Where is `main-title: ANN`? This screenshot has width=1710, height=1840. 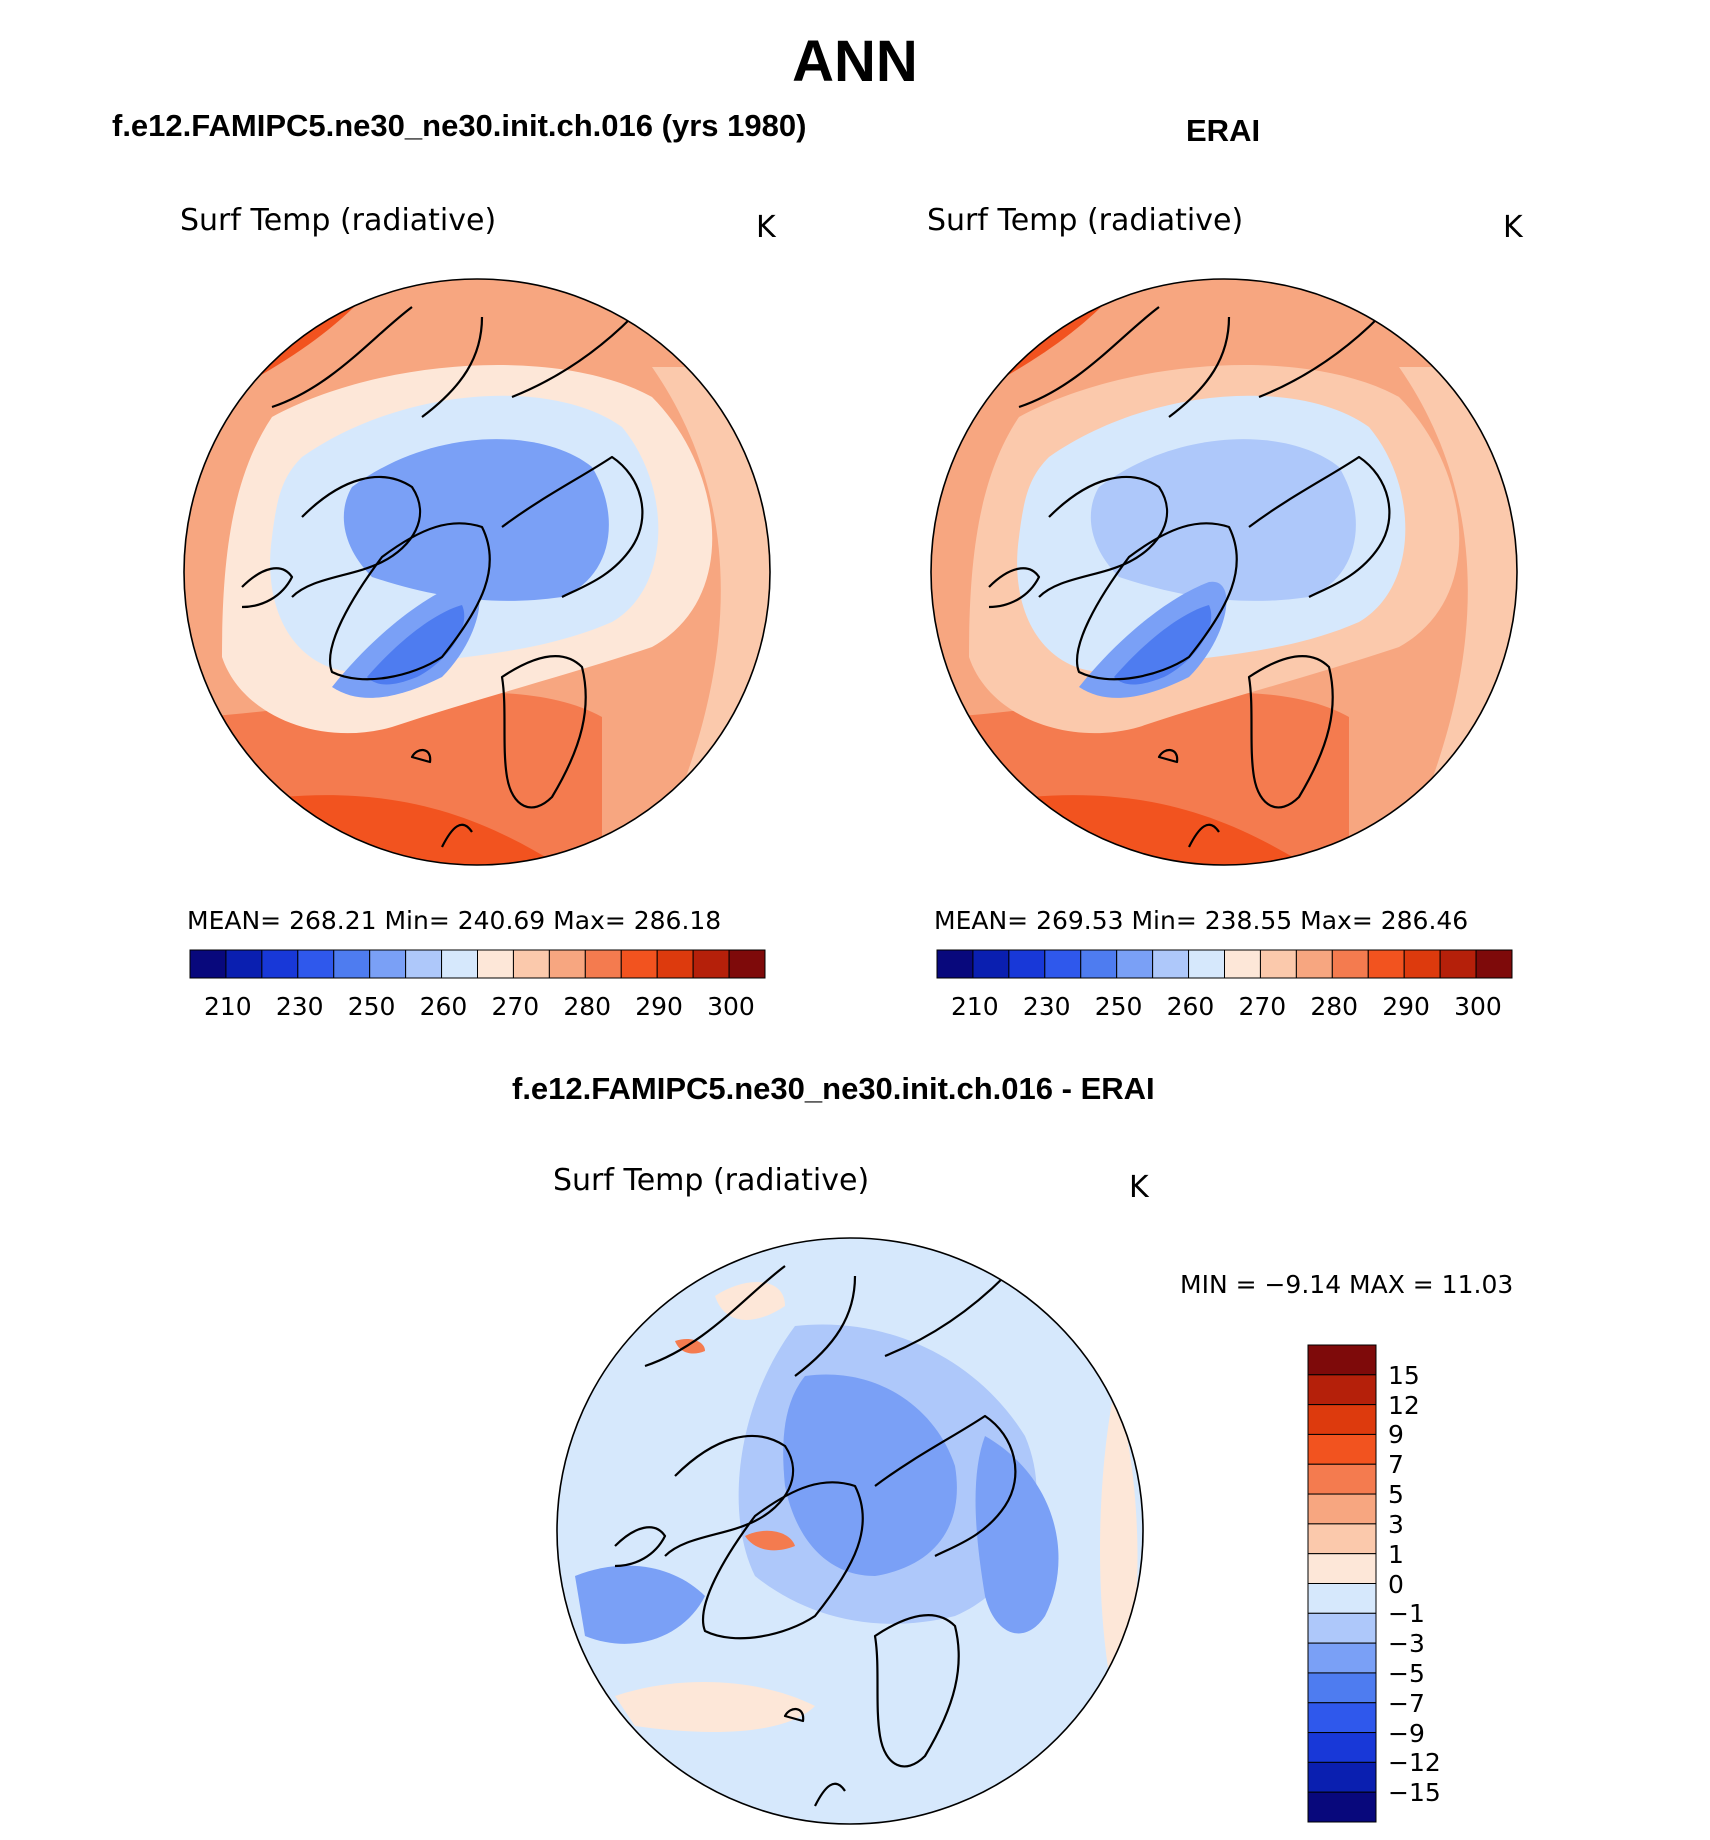
main-title: ANN is located at coordinates (855, 61).